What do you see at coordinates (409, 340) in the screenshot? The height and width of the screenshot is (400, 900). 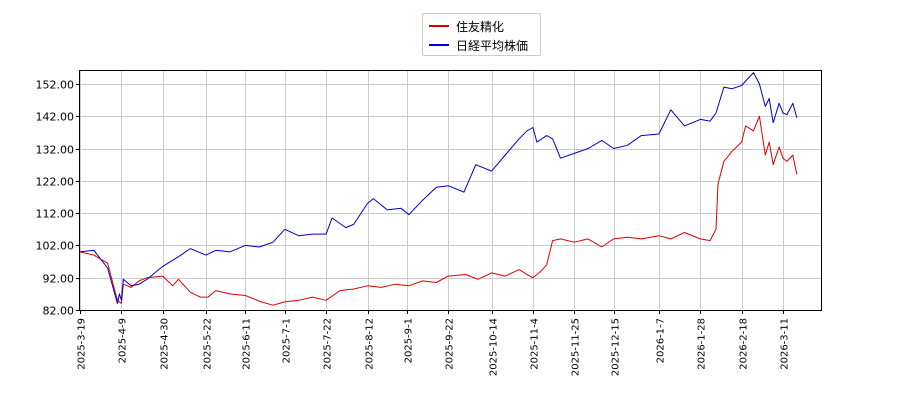 I see `x-tick-label: 2025-9-1` at bounding box center [409, 340].